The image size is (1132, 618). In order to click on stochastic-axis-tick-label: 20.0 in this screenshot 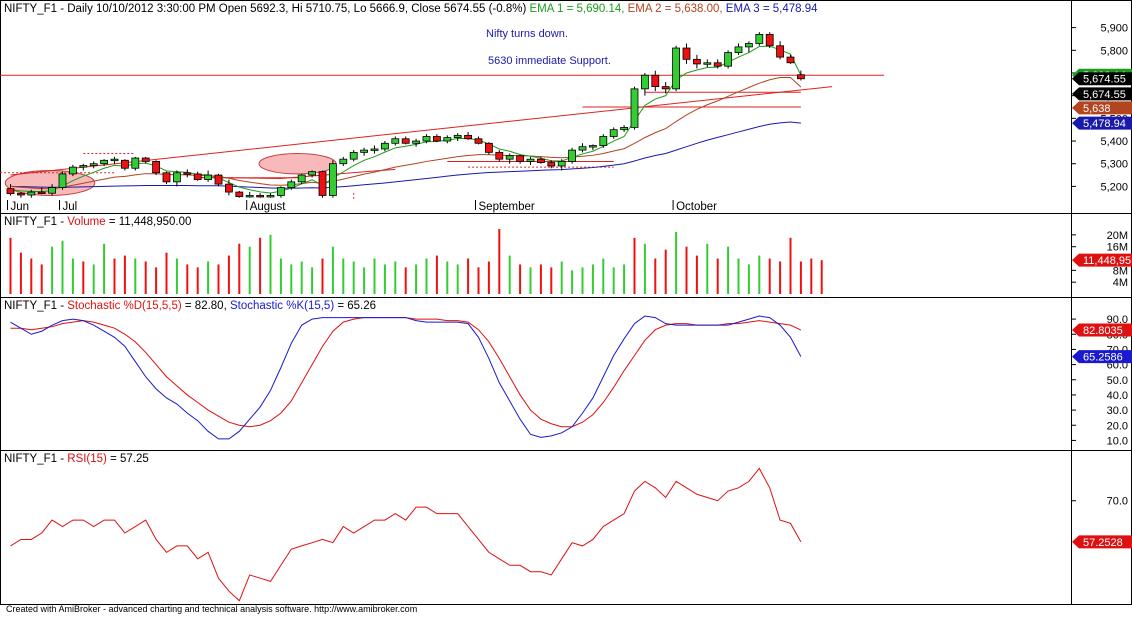, I will do `click(1117, 426)`.